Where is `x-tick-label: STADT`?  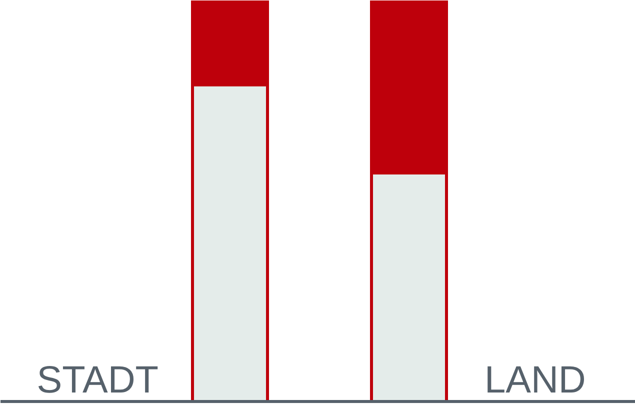
x-tick-label: STADT is located at coordinates (97, 381).